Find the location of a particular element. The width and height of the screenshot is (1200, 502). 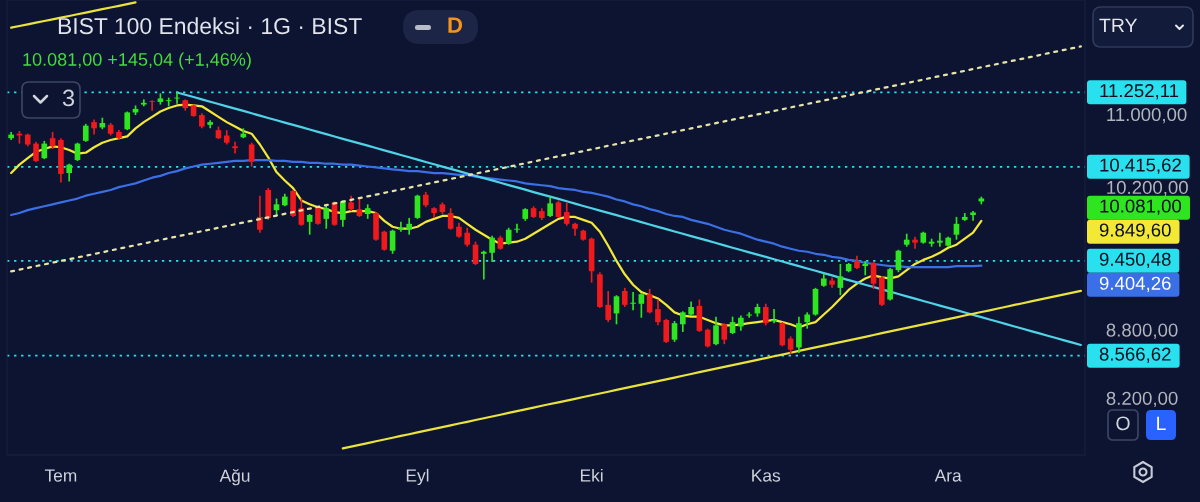

x-tick-label: Ağu is located at coordinates (234, 477).